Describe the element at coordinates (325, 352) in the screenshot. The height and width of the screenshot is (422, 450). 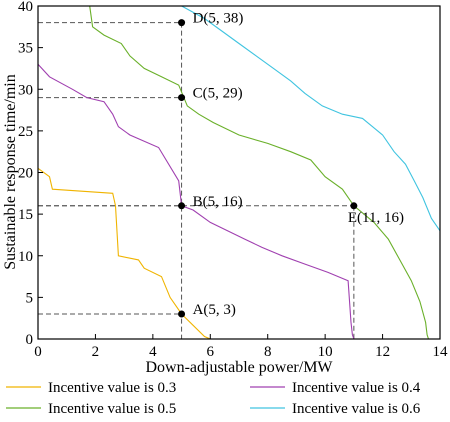
I see `x-tick-label: 10` at that location.